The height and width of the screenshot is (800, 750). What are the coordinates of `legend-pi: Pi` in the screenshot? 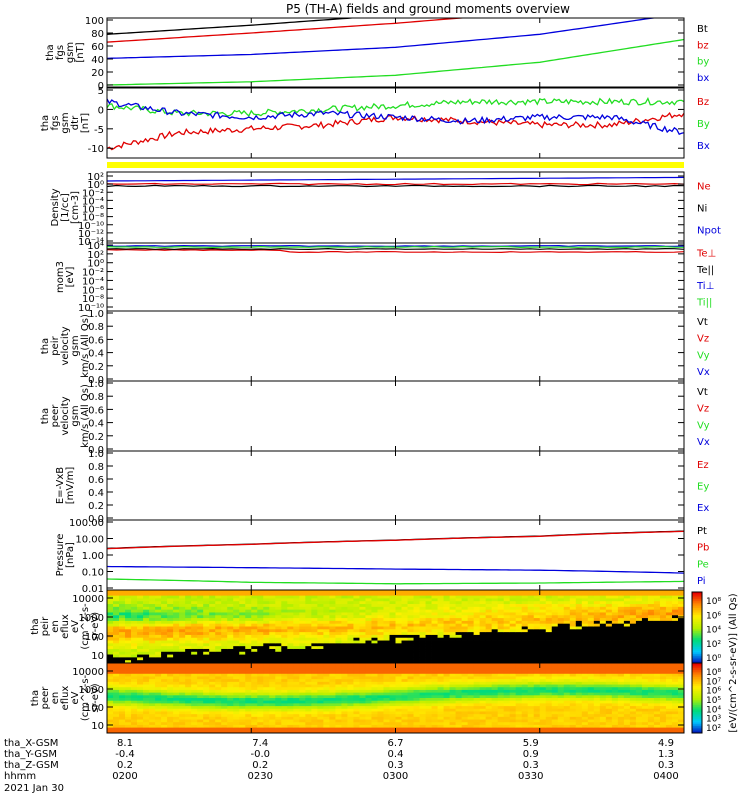 It's located at (701, 581).